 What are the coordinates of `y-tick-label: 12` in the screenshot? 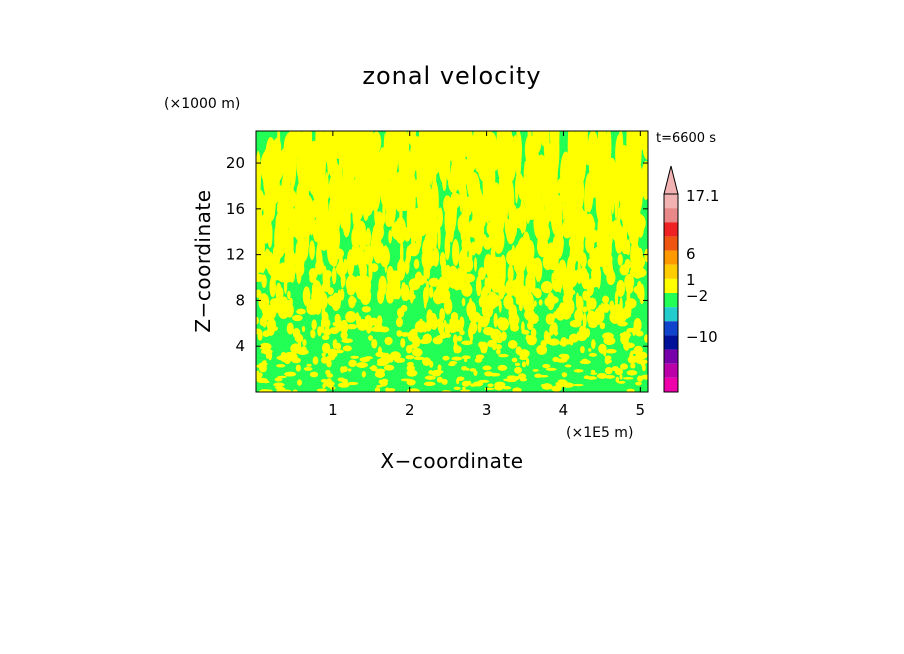 It's located at (235, 255).